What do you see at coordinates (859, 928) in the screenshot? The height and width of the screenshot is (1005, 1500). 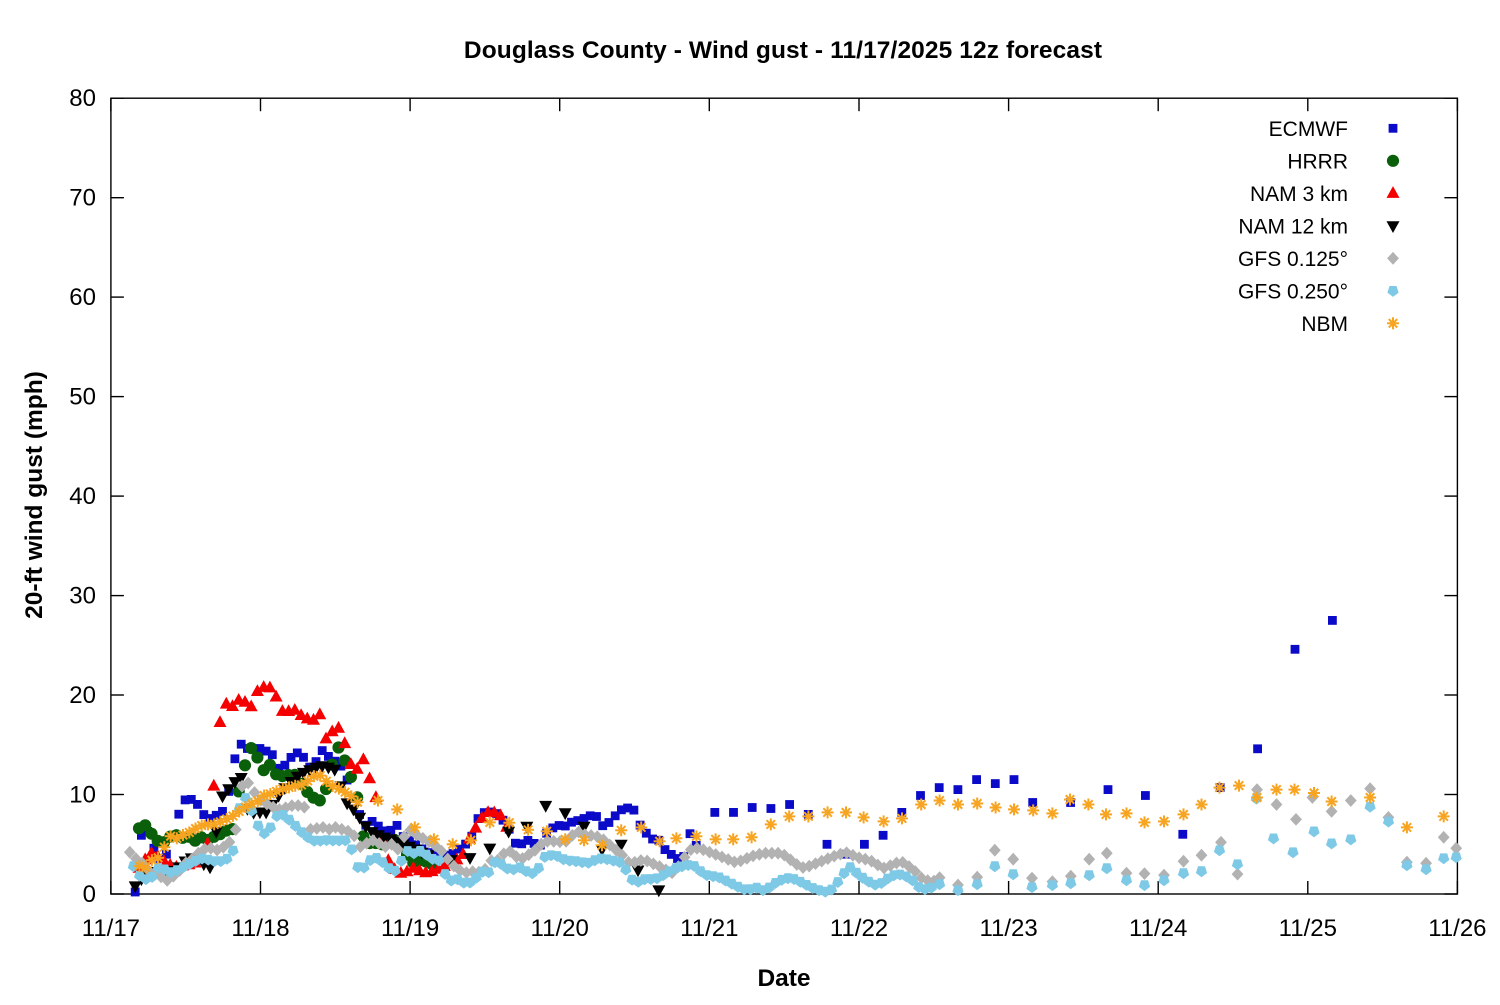 I see `svg-text: 11/22` at bounding box center [859, 928].